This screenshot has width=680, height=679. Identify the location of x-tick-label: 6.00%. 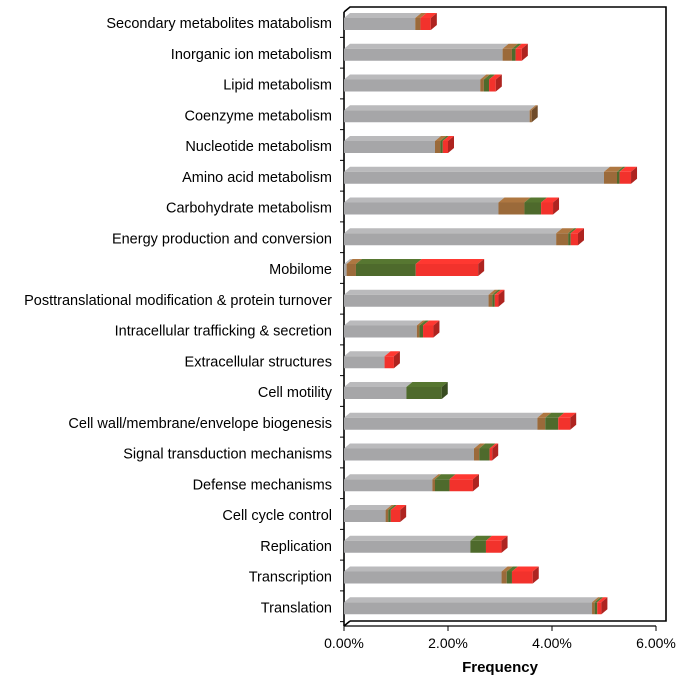
(656, 643).